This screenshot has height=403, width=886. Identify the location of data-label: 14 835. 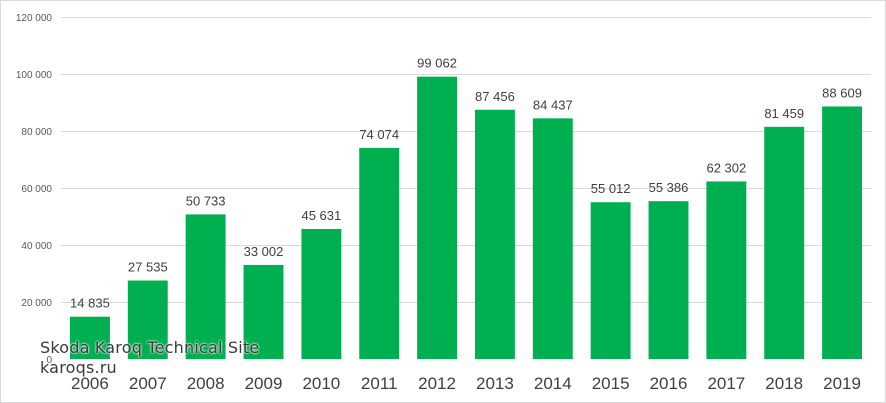
(90, 303).